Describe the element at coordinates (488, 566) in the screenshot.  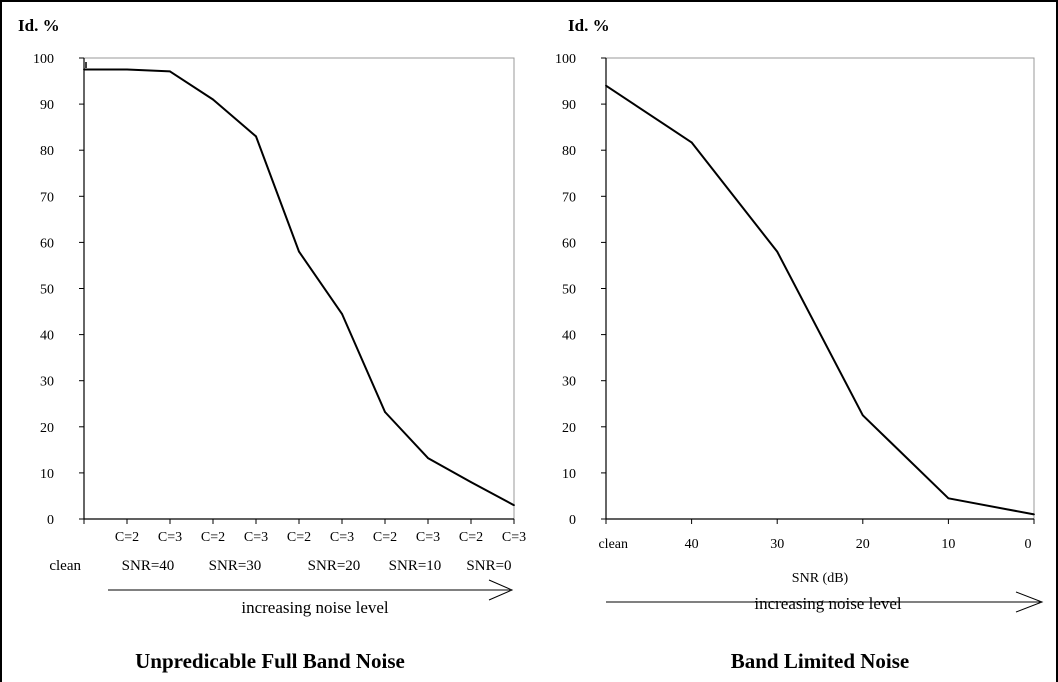
I see `left-group-label-snr0: SNR=0` at that location.